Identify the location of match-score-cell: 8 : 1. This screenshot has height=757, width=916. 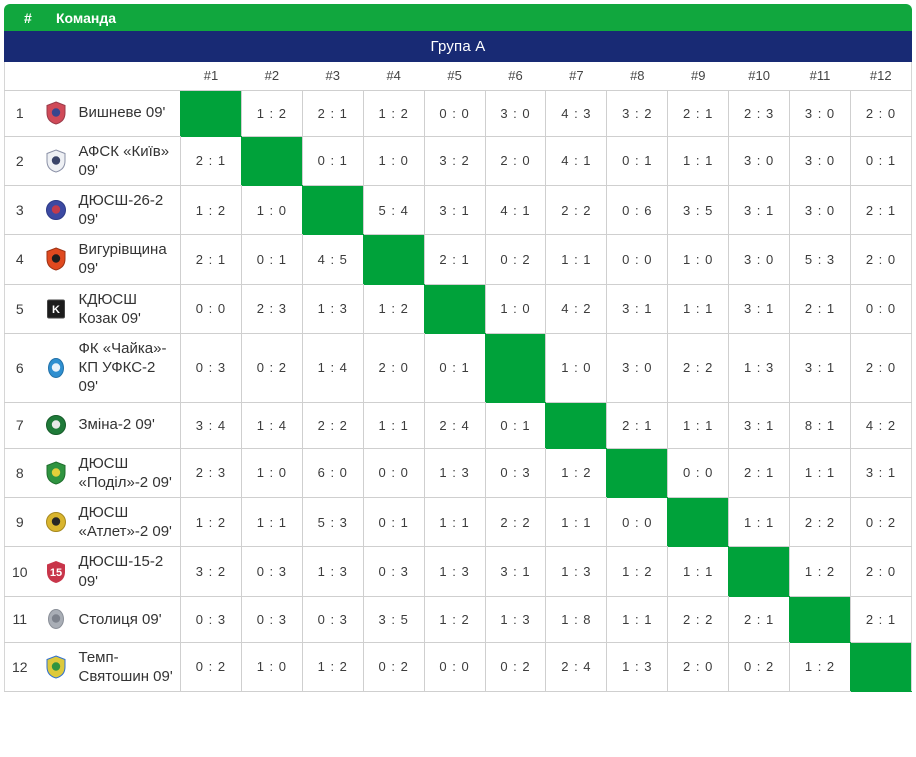
(820, 425).